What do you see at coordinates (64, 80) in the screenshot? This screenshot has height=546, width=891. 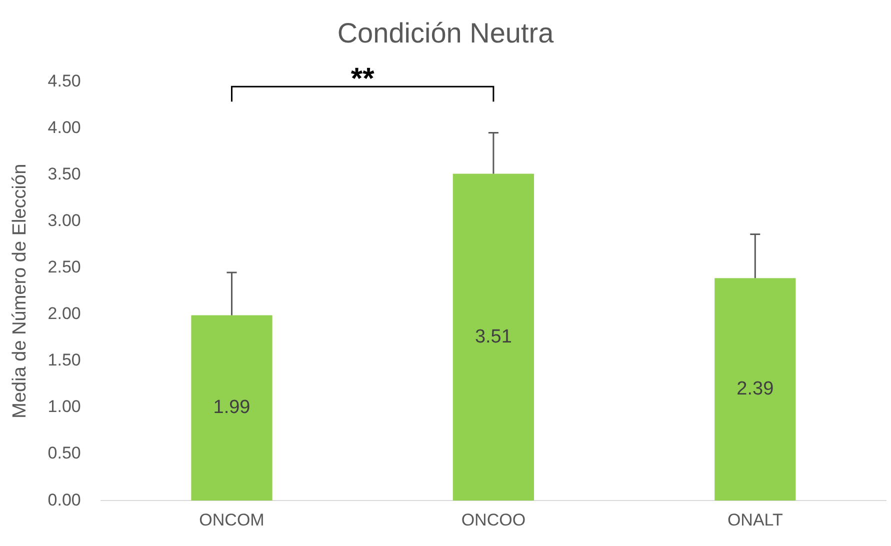 I see `y-tick-label: 4.50` at bounding box center [64, 80].